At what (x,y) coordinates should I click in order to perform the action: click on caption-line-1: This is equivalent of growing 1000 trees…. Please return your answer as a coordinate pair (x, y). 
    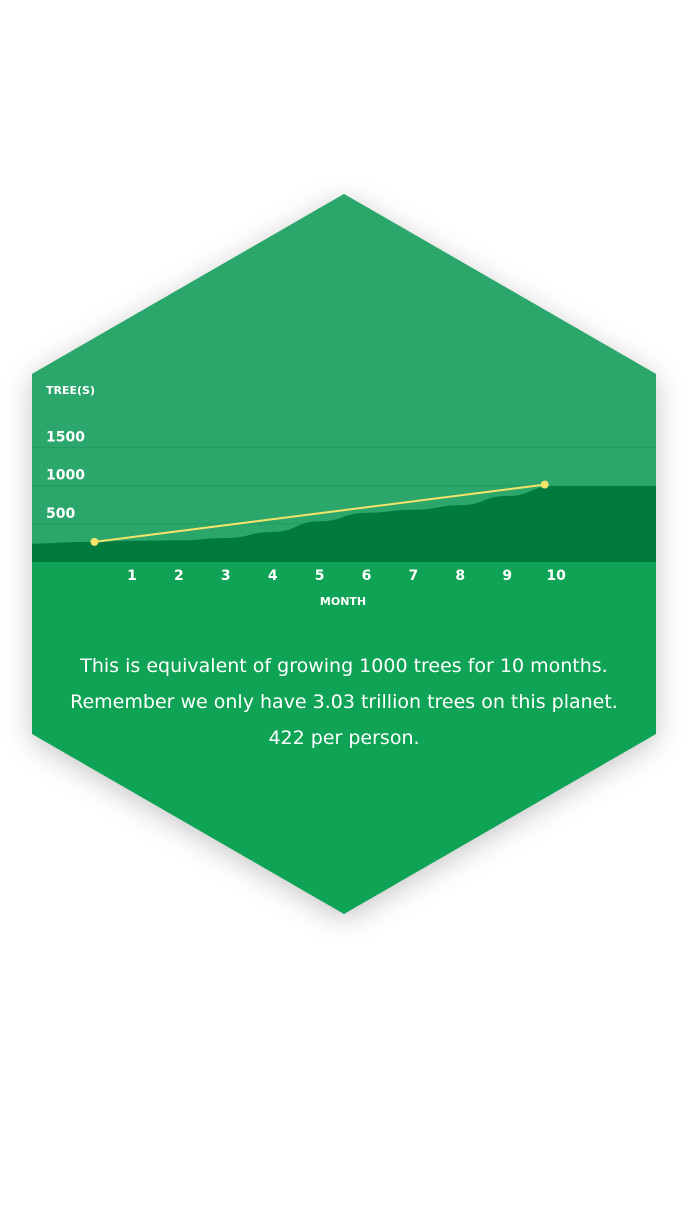
    Looking at the image, I should click on (344, 666).